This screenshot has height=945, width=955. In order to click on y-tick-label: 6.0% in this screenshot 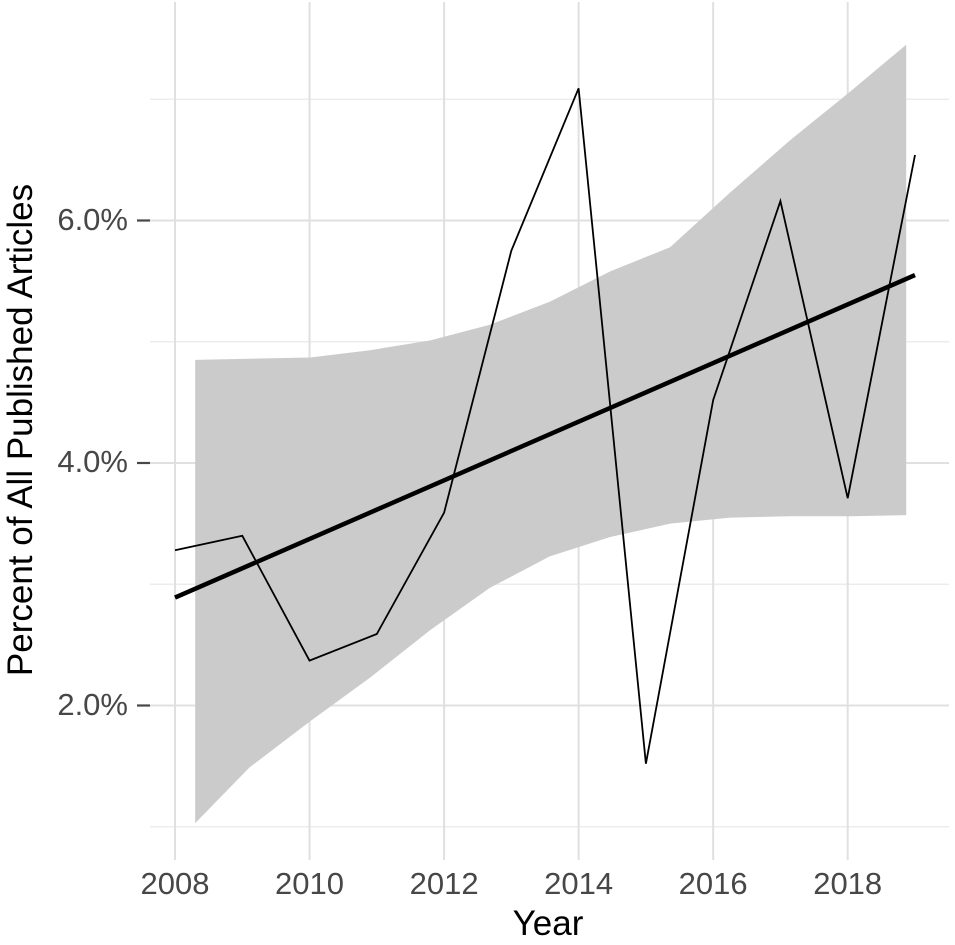, I will do `click(92, 219)`.